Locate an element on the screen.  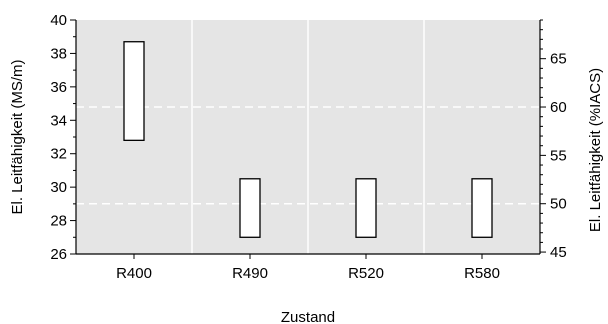
left-tick-label: 36 is located at coordinates (58, 87).